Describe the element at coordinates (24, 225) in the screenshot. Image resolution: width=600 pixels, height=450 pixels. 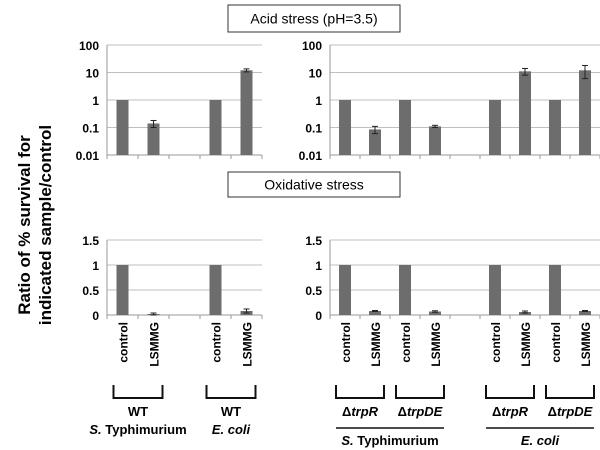
I see `y-axis-label-line: Ratio of % survival for` at that location.